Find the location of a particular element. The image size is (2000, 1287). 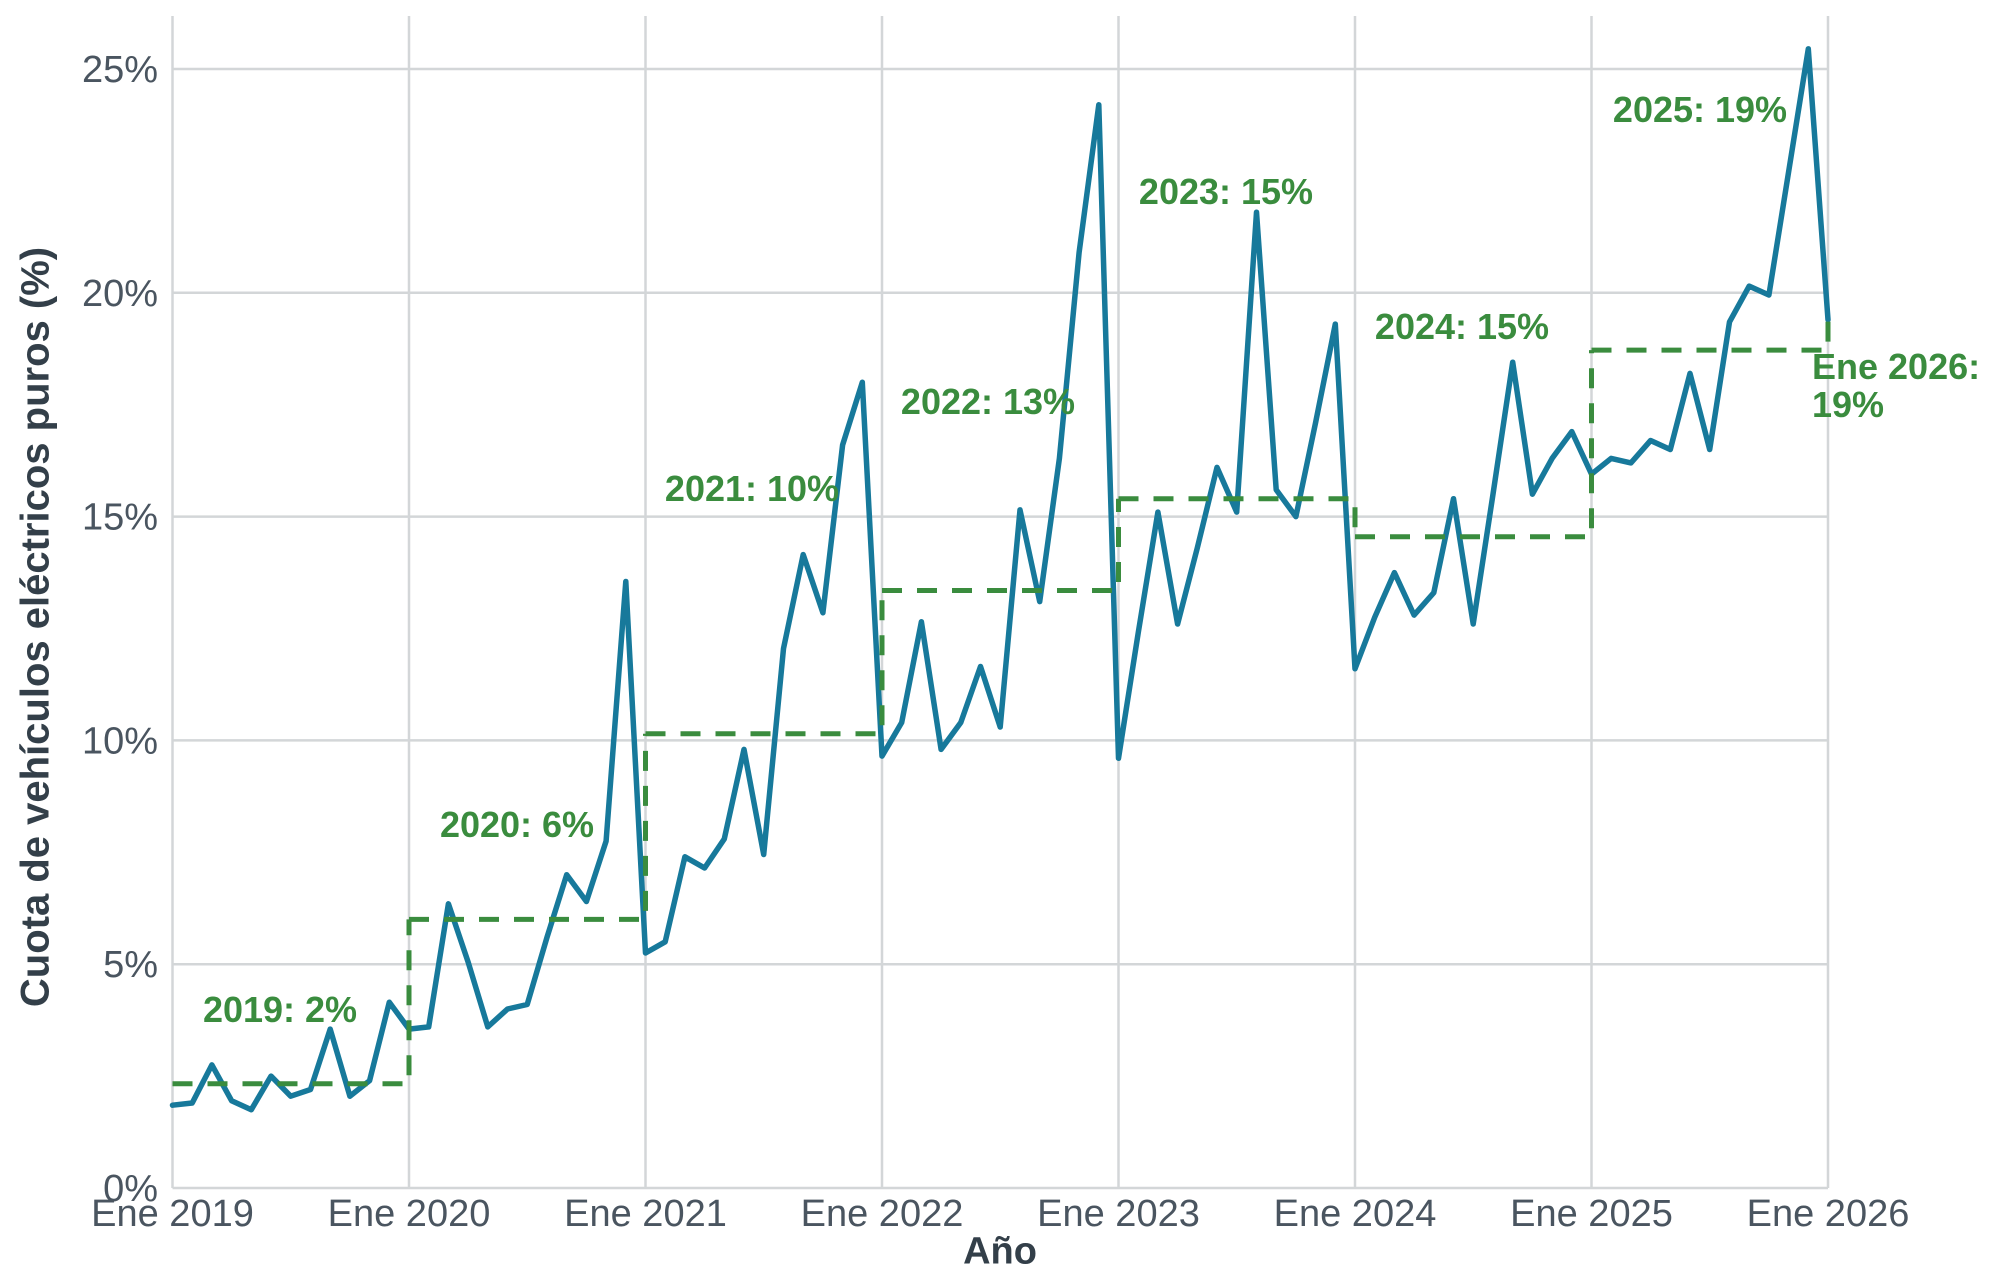

x-tick-label: Ene 2022 is located at coordinates (882, 1214).